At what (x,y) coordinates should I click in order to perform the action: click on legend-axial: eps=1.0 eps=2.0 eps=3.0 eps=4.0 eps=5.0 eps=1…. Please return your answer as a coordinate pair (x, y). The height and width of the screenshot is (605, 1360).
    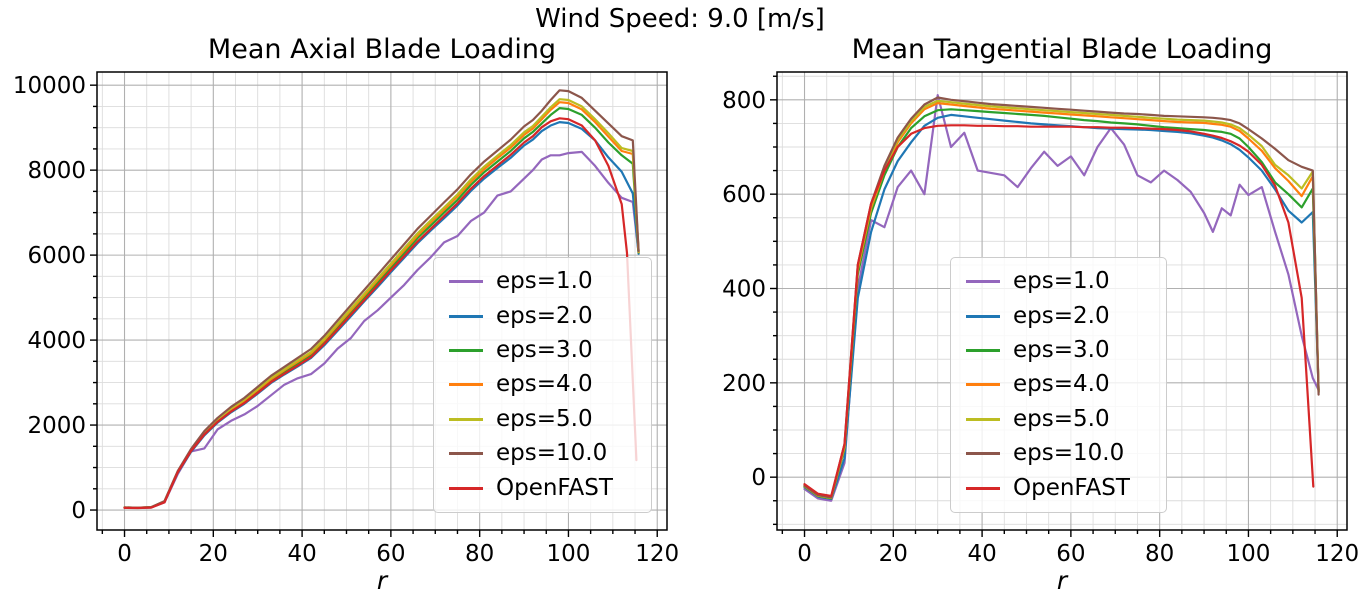
    Looking at the image, I should click on (542, 385).